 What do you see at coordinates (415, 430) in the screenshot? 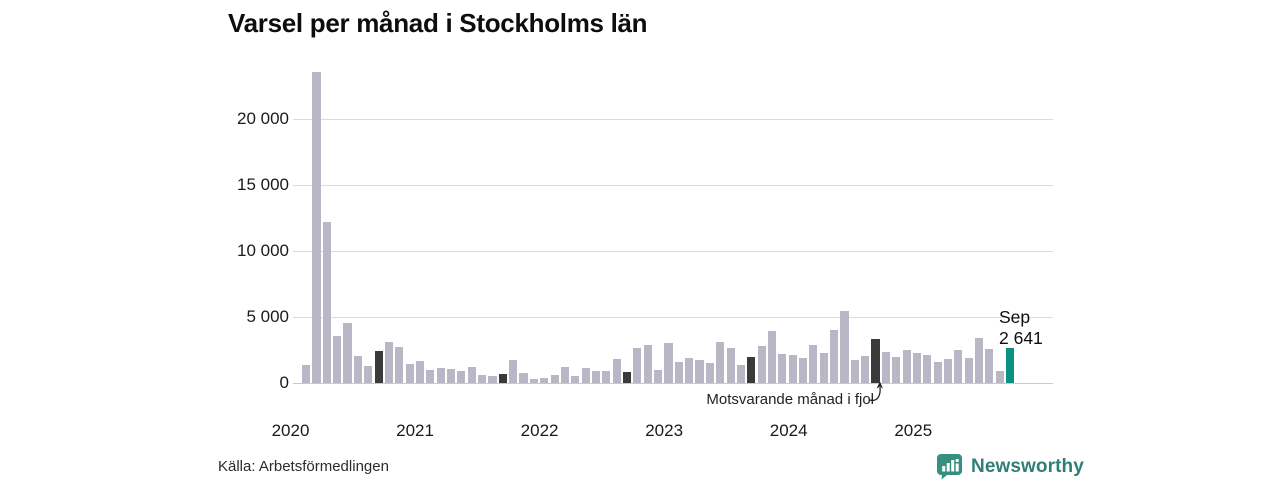
I see `x-year-label-2021: 2021` at bounding box center [415, 430].